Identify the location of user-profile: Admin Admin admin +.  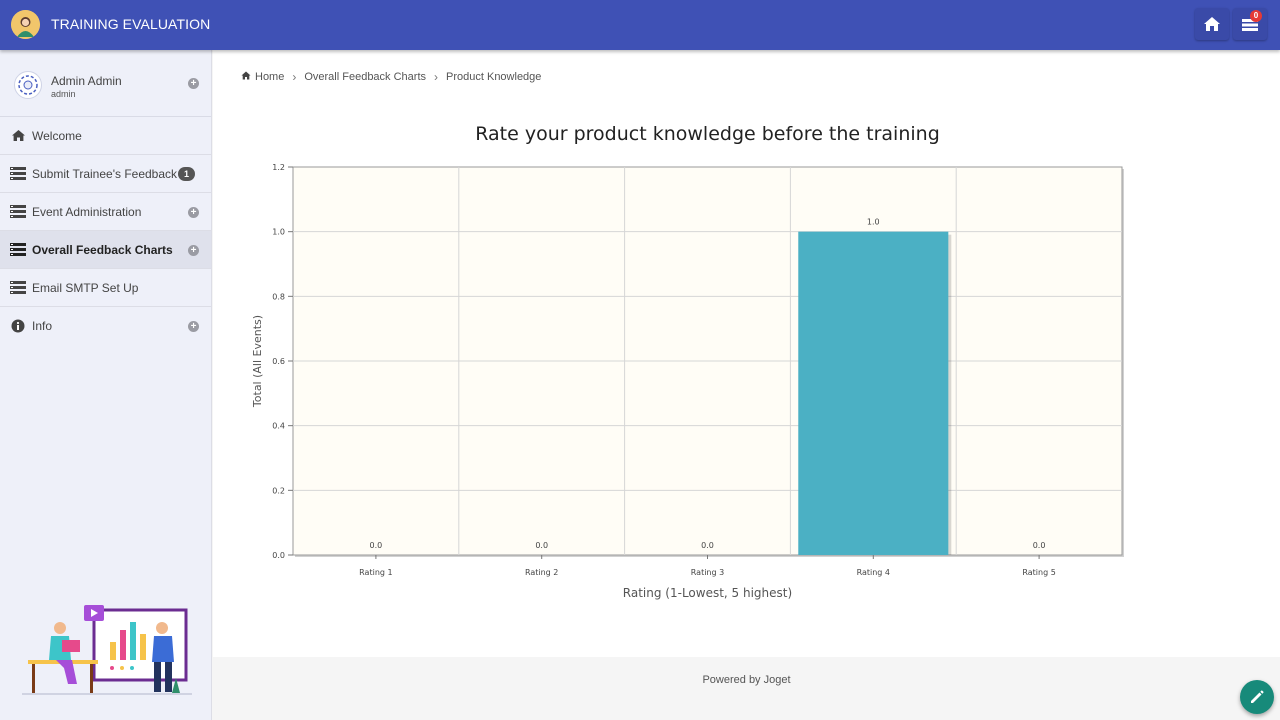
(105, 83).